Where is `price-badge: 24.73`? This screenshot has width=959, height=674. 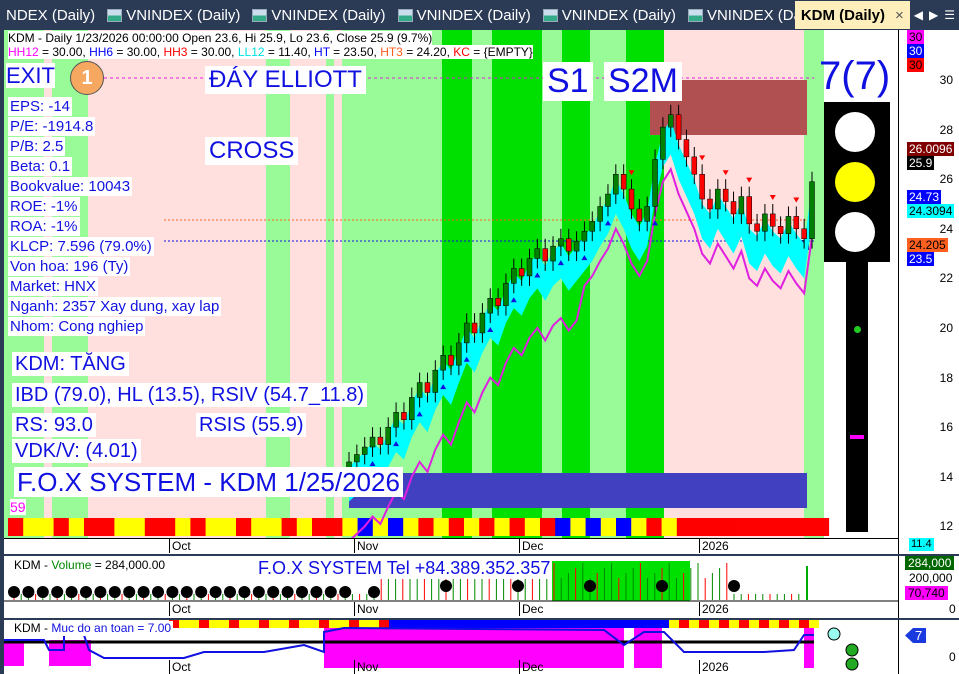 price-badge: 24.73 is located at coordinates (924, 197).